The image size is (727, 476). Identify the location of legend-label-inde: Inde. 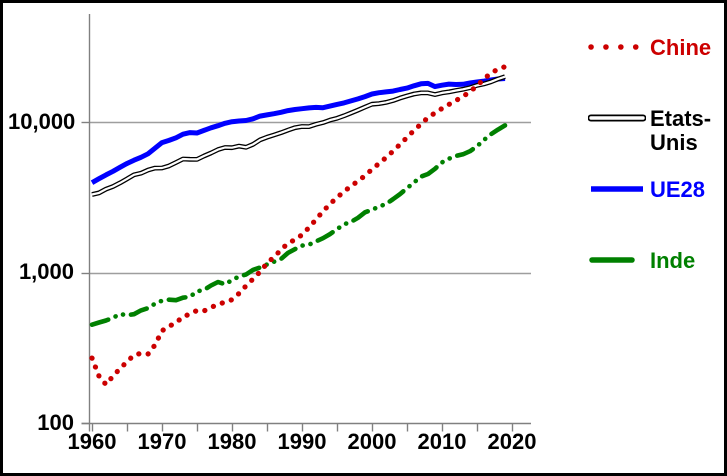
(673, 260).